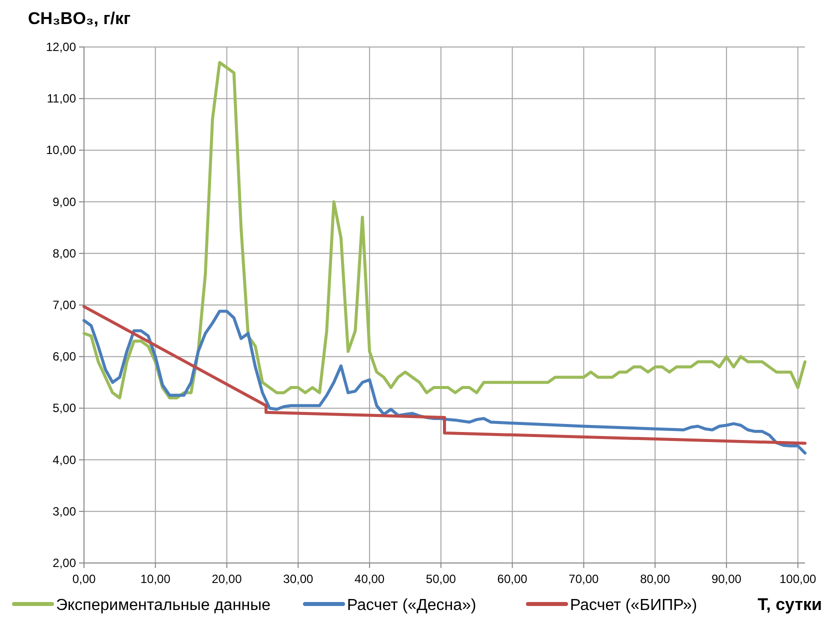 This screenshot has width=830, height=619. Describe the element at coordinates (163, 605) in the screenshot. I see `legend-label: Экспериментальные данные` at that location.